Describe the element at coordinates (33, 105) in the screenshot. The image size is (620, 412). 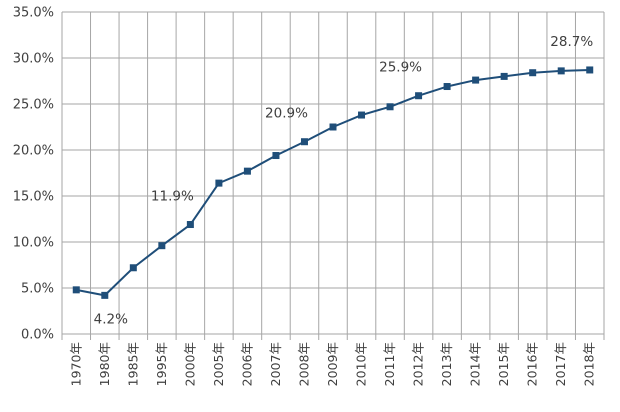
I see `y-tick-label: 25.0%` at that location.